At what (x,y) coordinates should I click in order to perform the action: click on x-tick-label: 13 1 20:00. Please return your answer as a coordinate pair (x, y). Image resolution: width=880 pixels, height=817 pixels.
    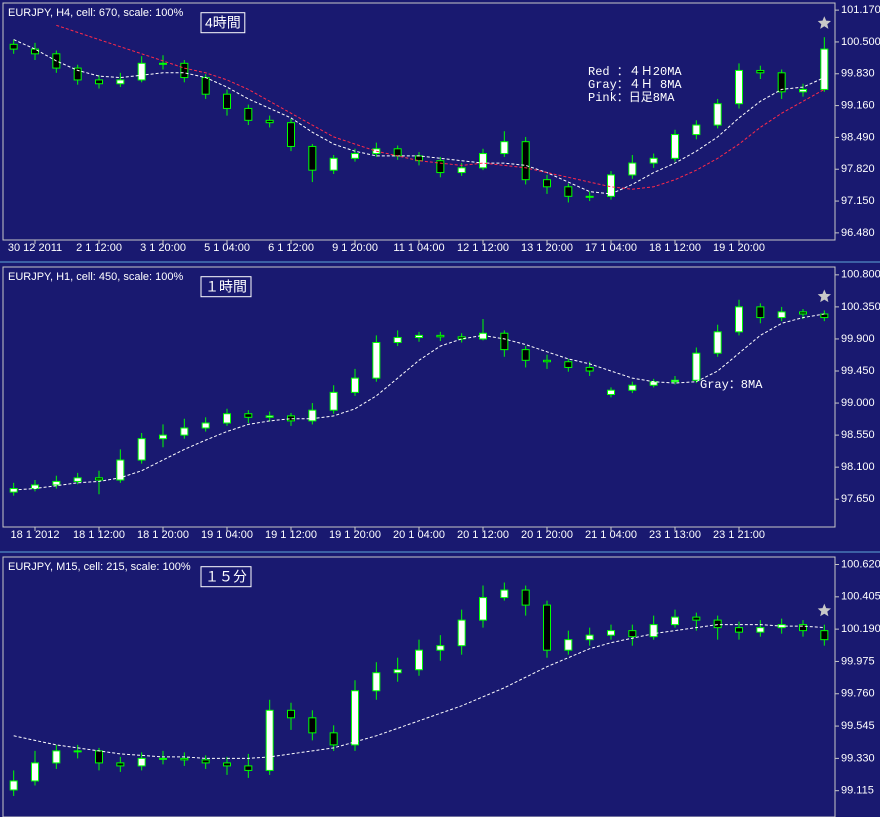
    Looking at the image, I should click on (547, 248).